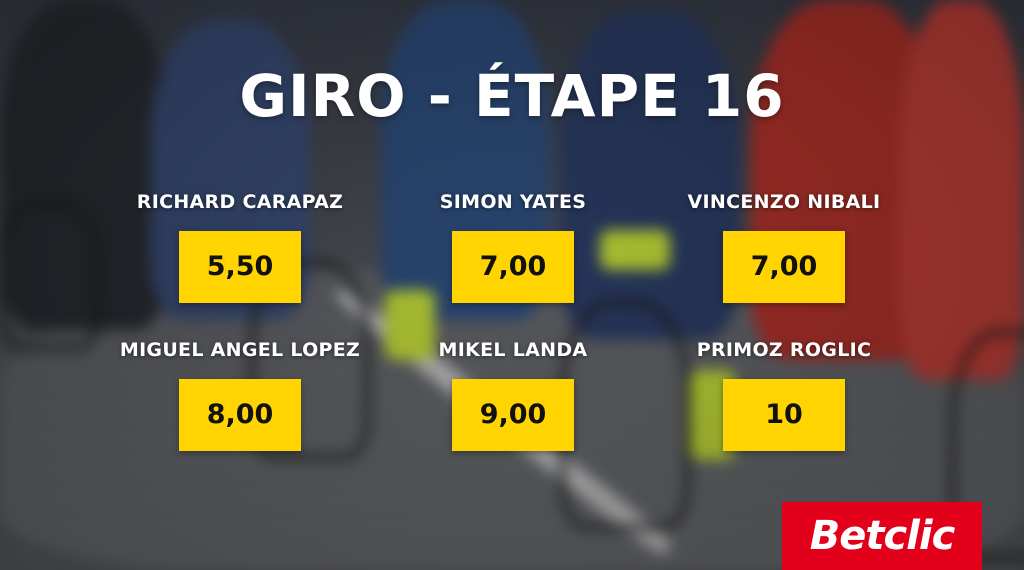 This screenshot has height=570, width=1024. What do you see at coordinates (513, 202) in the screenshot?
I see `rider-name: SIMON YATES` at bounding box center [513, 202].